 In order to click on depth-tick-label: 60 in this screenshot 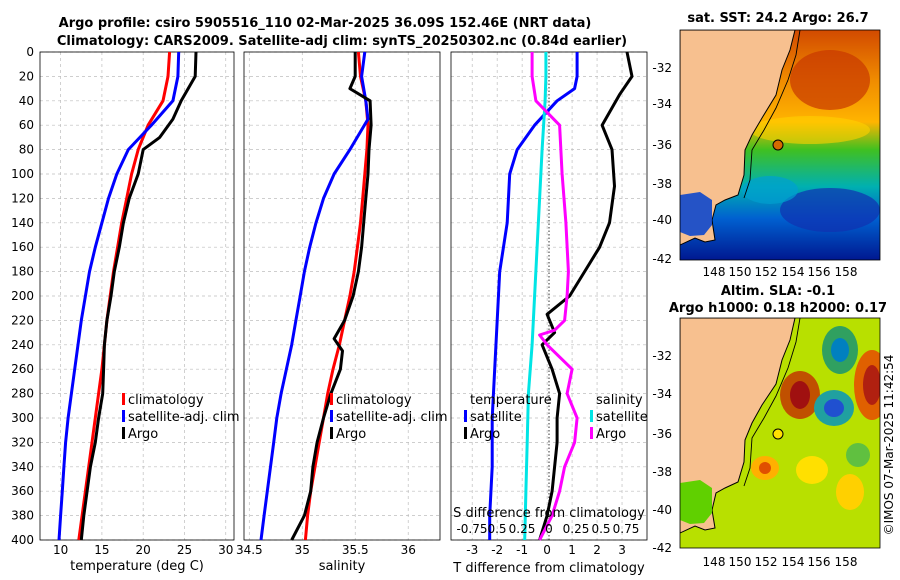, I will do `click(26, 125)`.